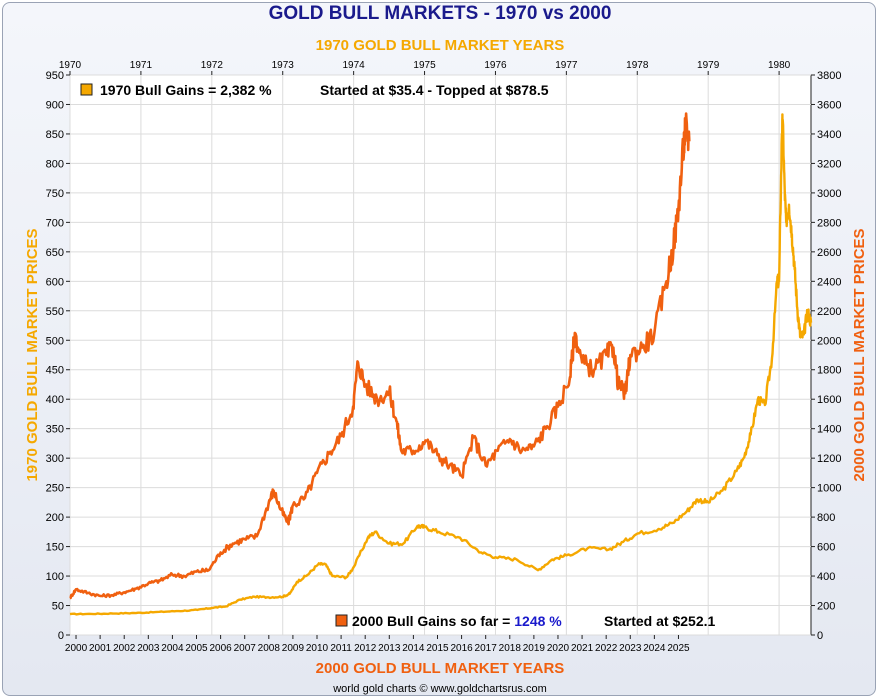 Image resolution: width=880 pixels, height=700 pixels. Describe the element at coordinates (582, 648) in the screenshot. I see `bottom-tick-label: 2021` at that location.